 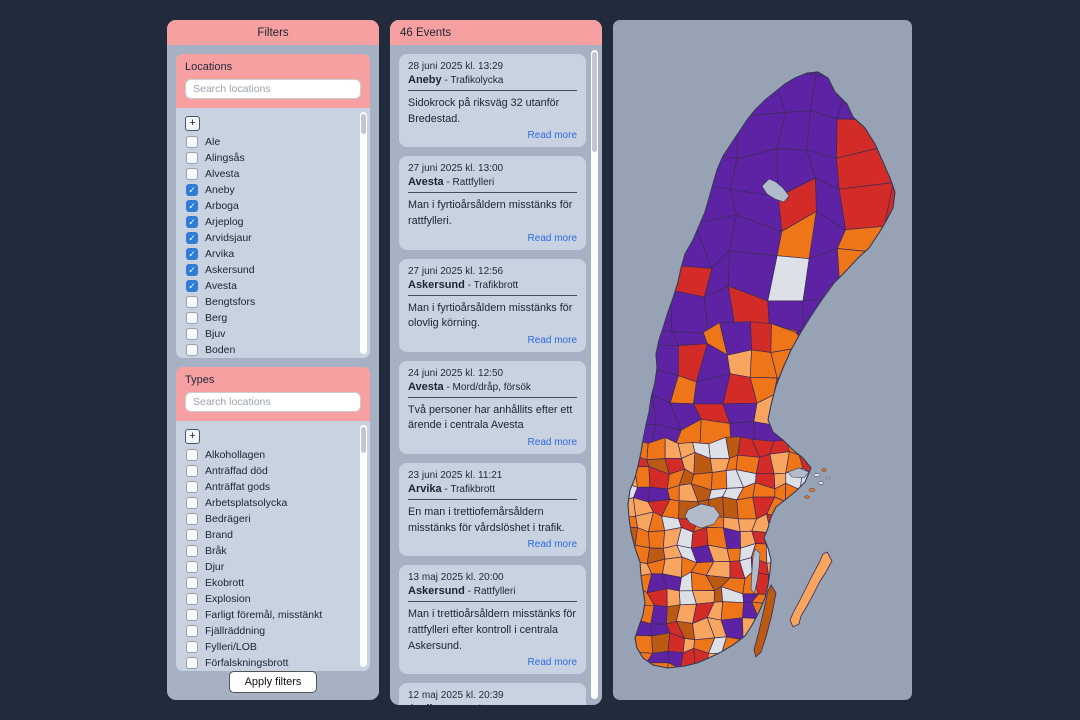 What do you see at coordinates (273, 583) in the screenshot?
I see `type-row-ekobrott: Ekobrott` at bounding box center [273, 583].